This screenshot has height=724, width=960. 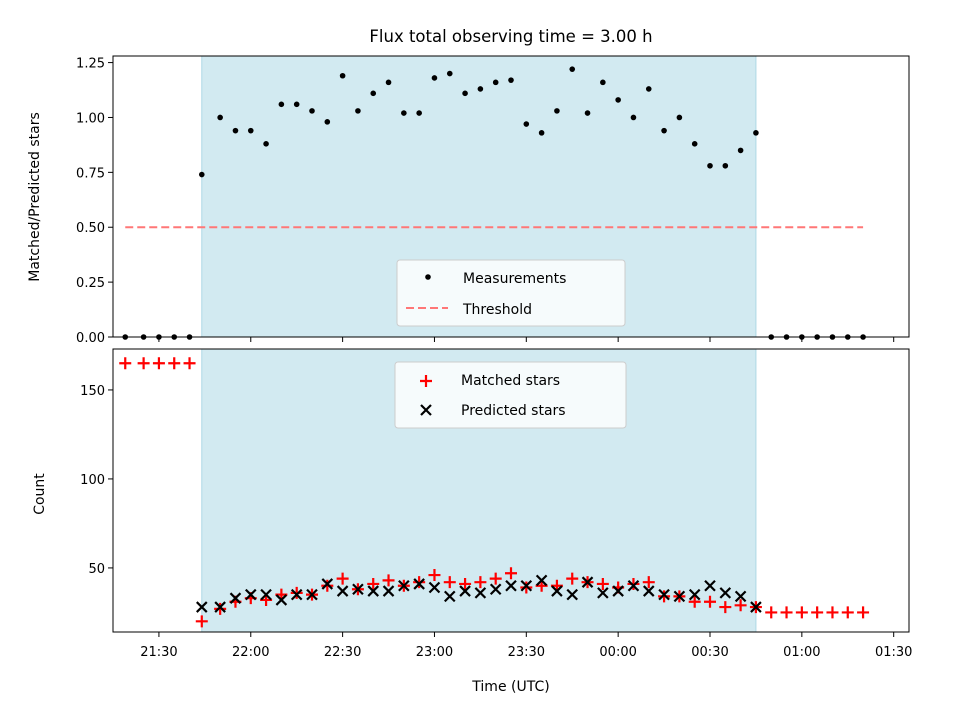 I want to click on legend-marker-measurements, so click(x=428, y=277).